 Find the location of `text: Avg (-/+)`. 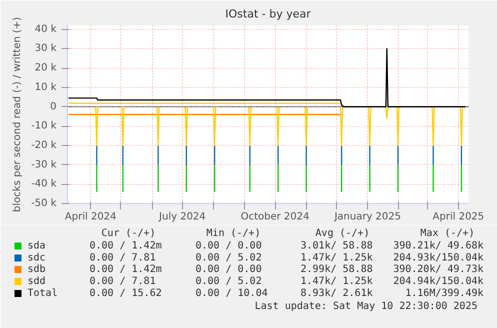

text: Avg (-/+) is located at coordinates (342, 233).